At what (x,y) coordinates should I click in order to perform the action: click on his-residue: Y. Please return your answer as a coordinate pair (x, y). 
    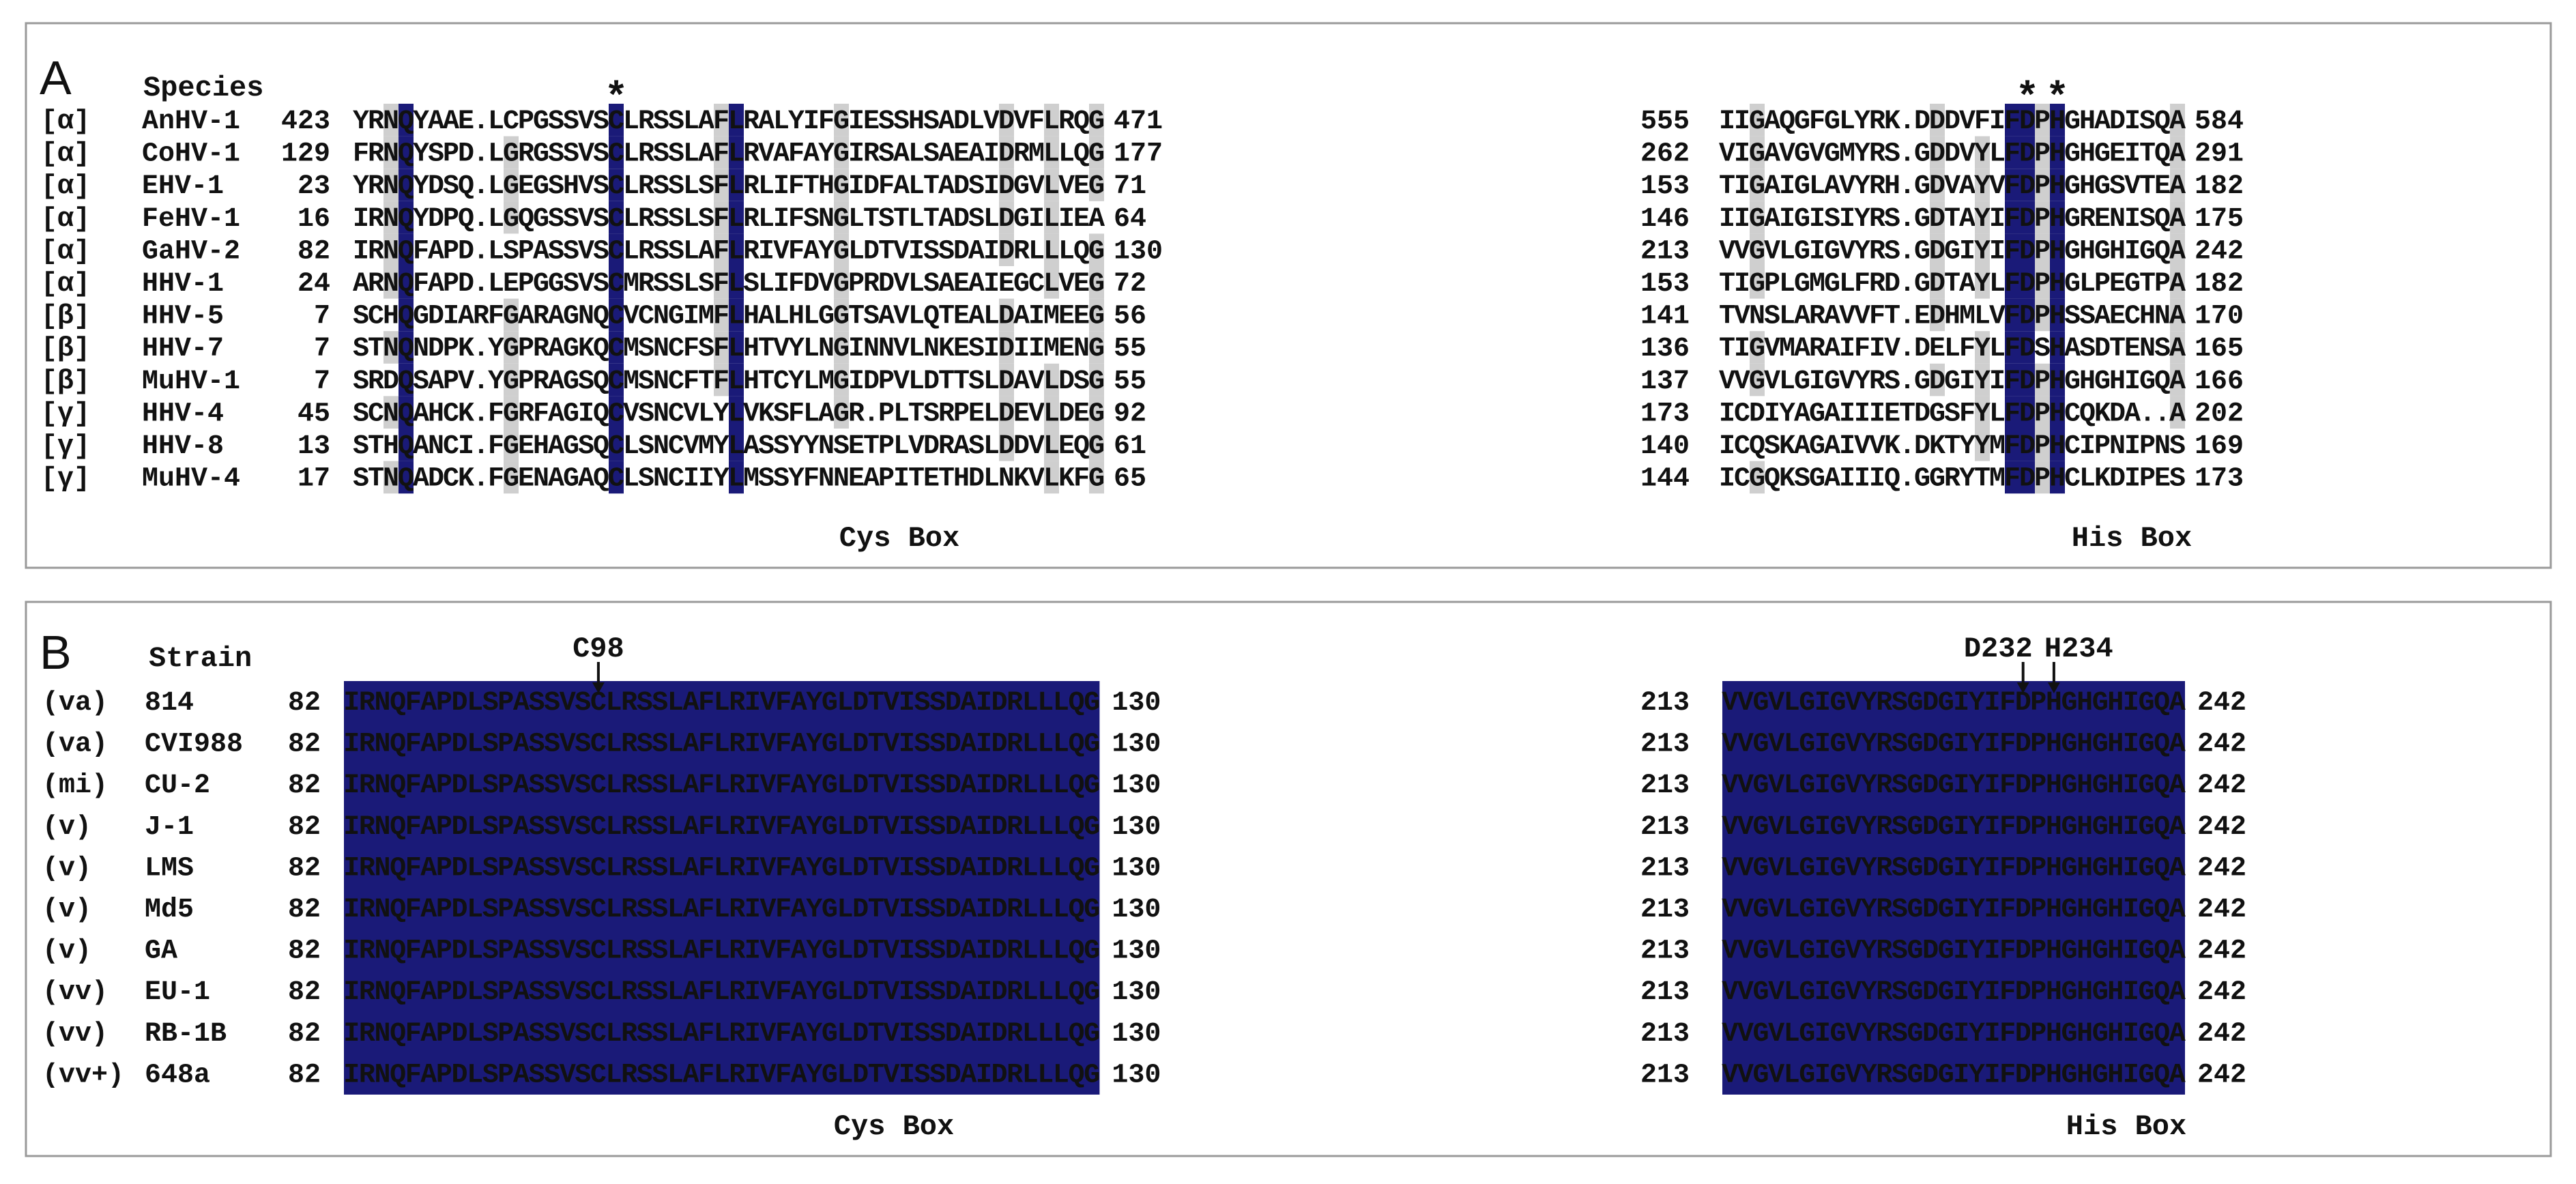
    Looking at the image, I should click on (1869, 1034).